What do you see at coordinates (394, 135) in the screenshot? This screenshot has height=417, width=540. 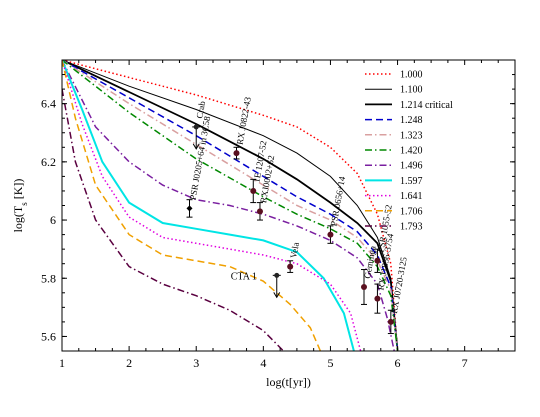 I see `legend-item-1-323: 1.323` at bounding box center [394, 135].